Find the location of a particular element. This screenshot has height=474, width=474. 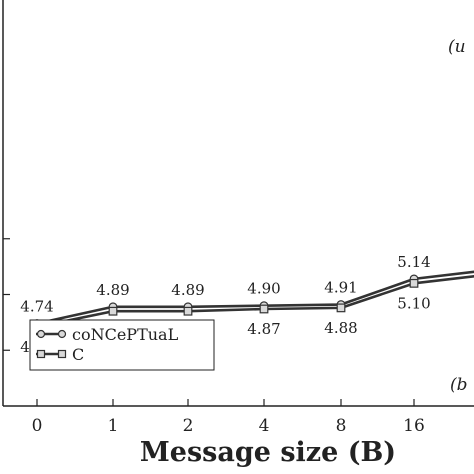

legend-marker-conceptual is located at coordinates (41, 334).